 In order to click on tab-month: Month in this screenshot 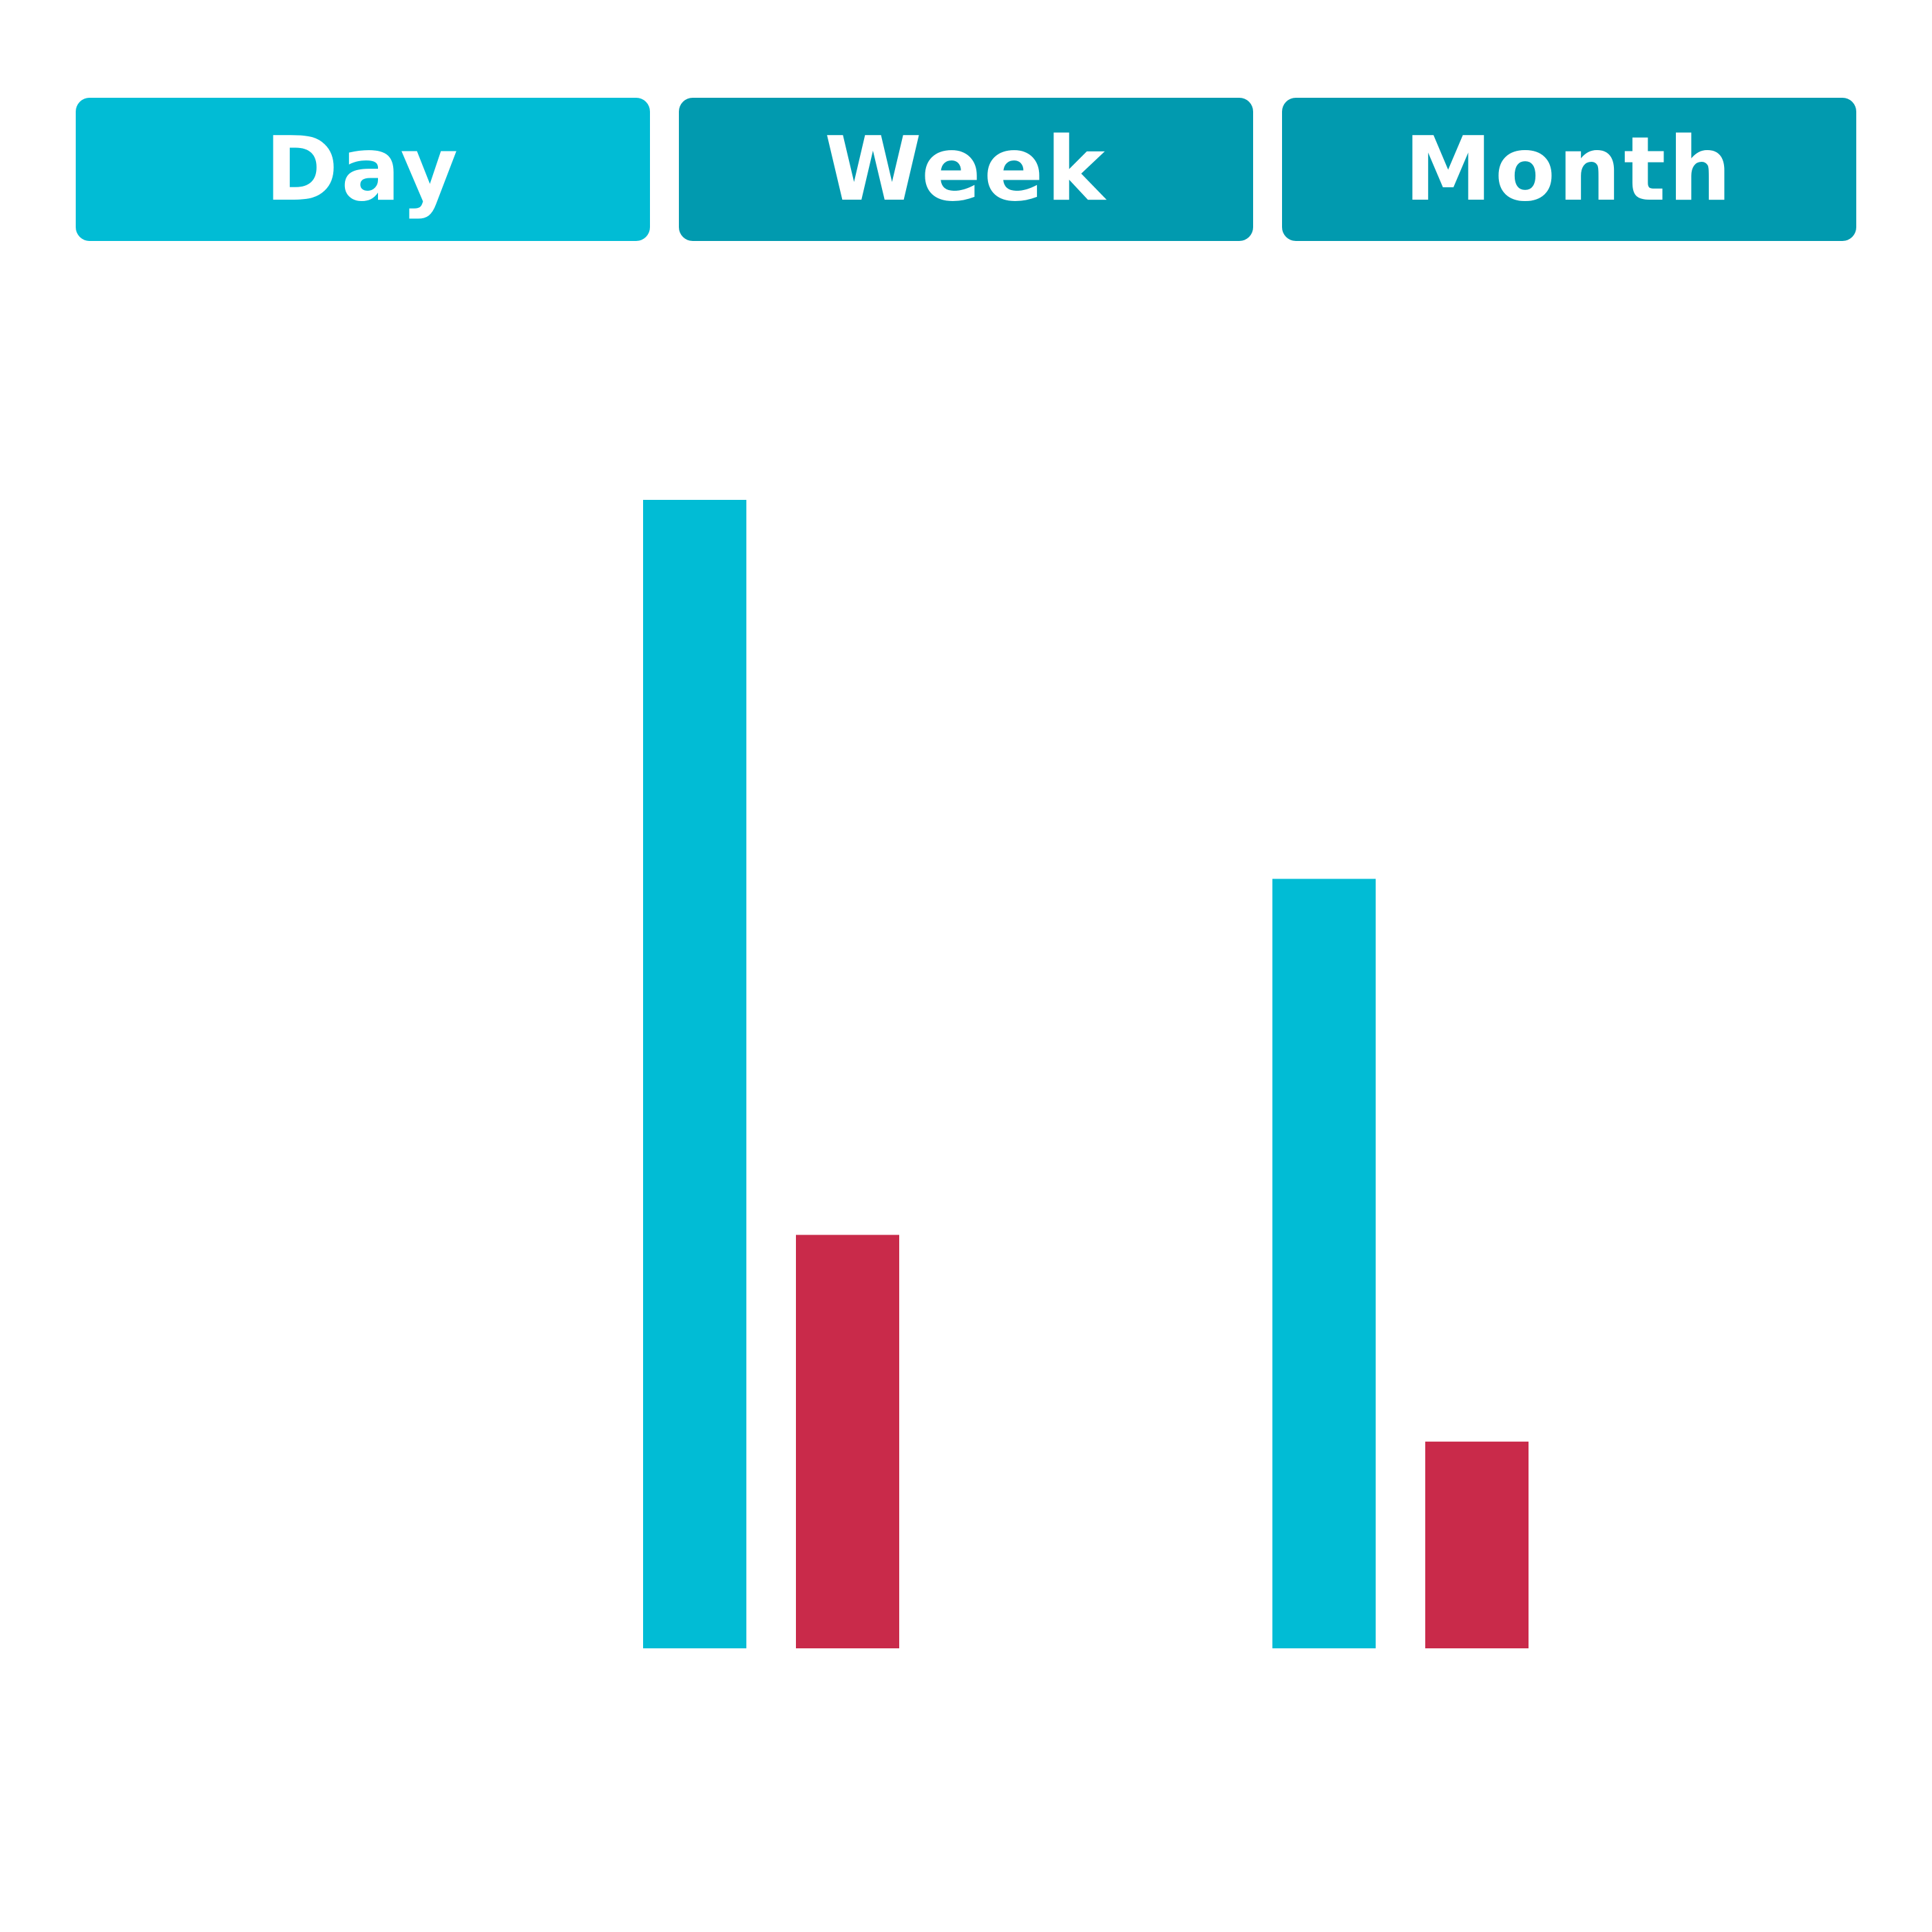, I will do `click(1569, 169)`.